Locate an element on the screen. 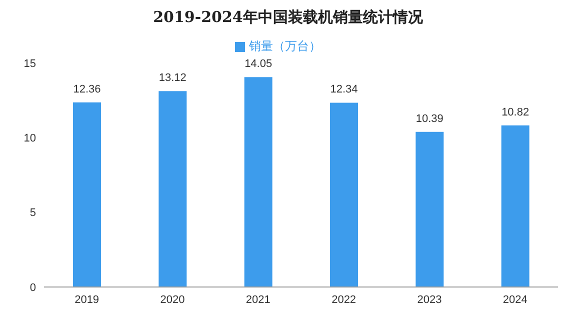  chart-title: 2019-2024年中国装载机销量统计情况 is located at coordinates (288, 18).